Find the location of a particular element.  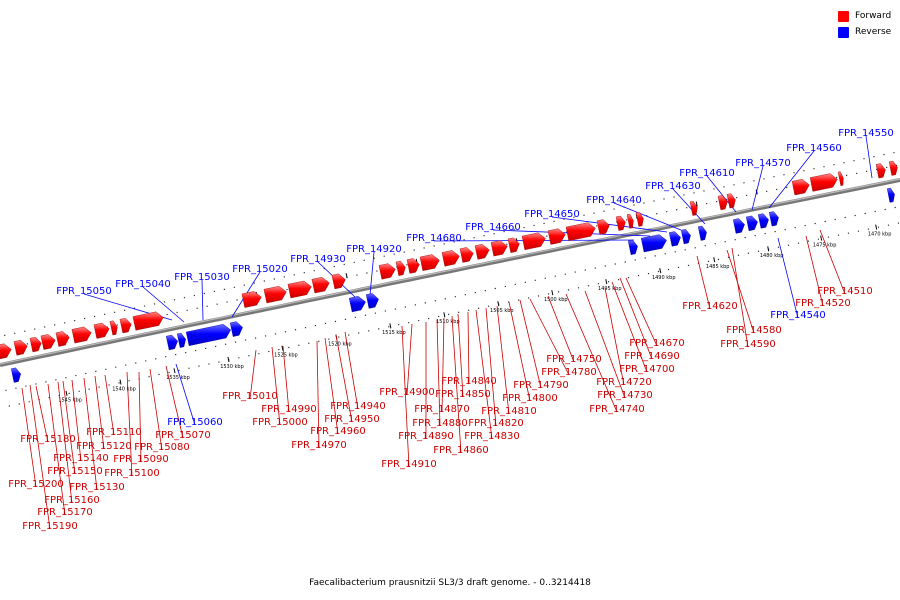

forward-gene-label: FPR_15110 is located at coordinates (114, 432).